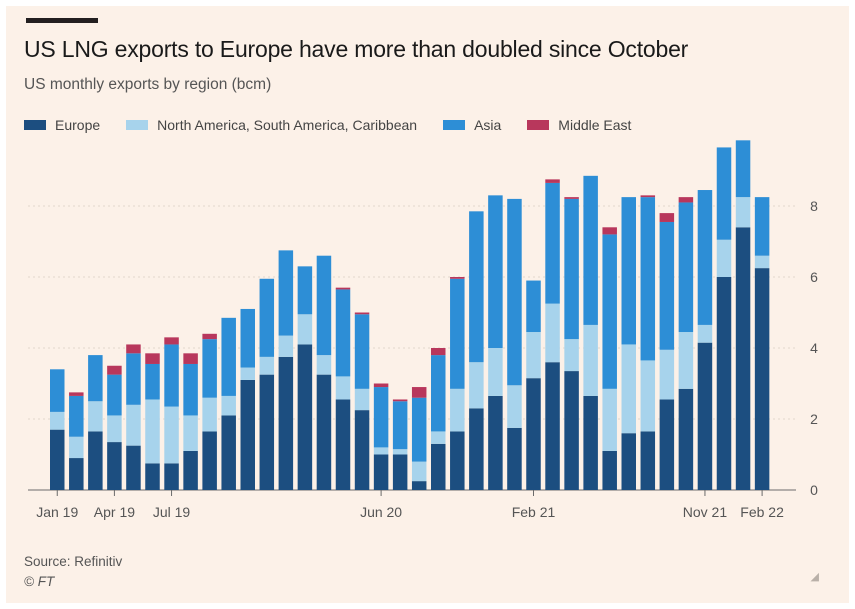 This screenshot has width=855, height=609. I want to click on x-tick-label: Apr 19, so click(114, 512).